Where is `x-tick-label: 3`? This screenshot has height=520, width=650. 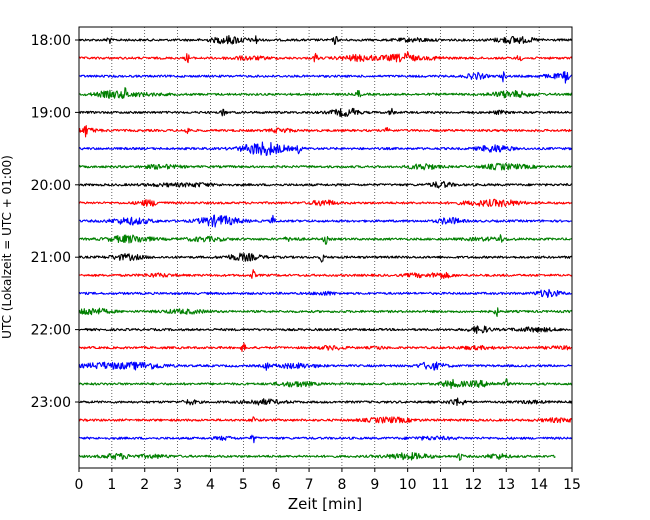
x-tick-label: 3 is located at coordinates (177, 485).